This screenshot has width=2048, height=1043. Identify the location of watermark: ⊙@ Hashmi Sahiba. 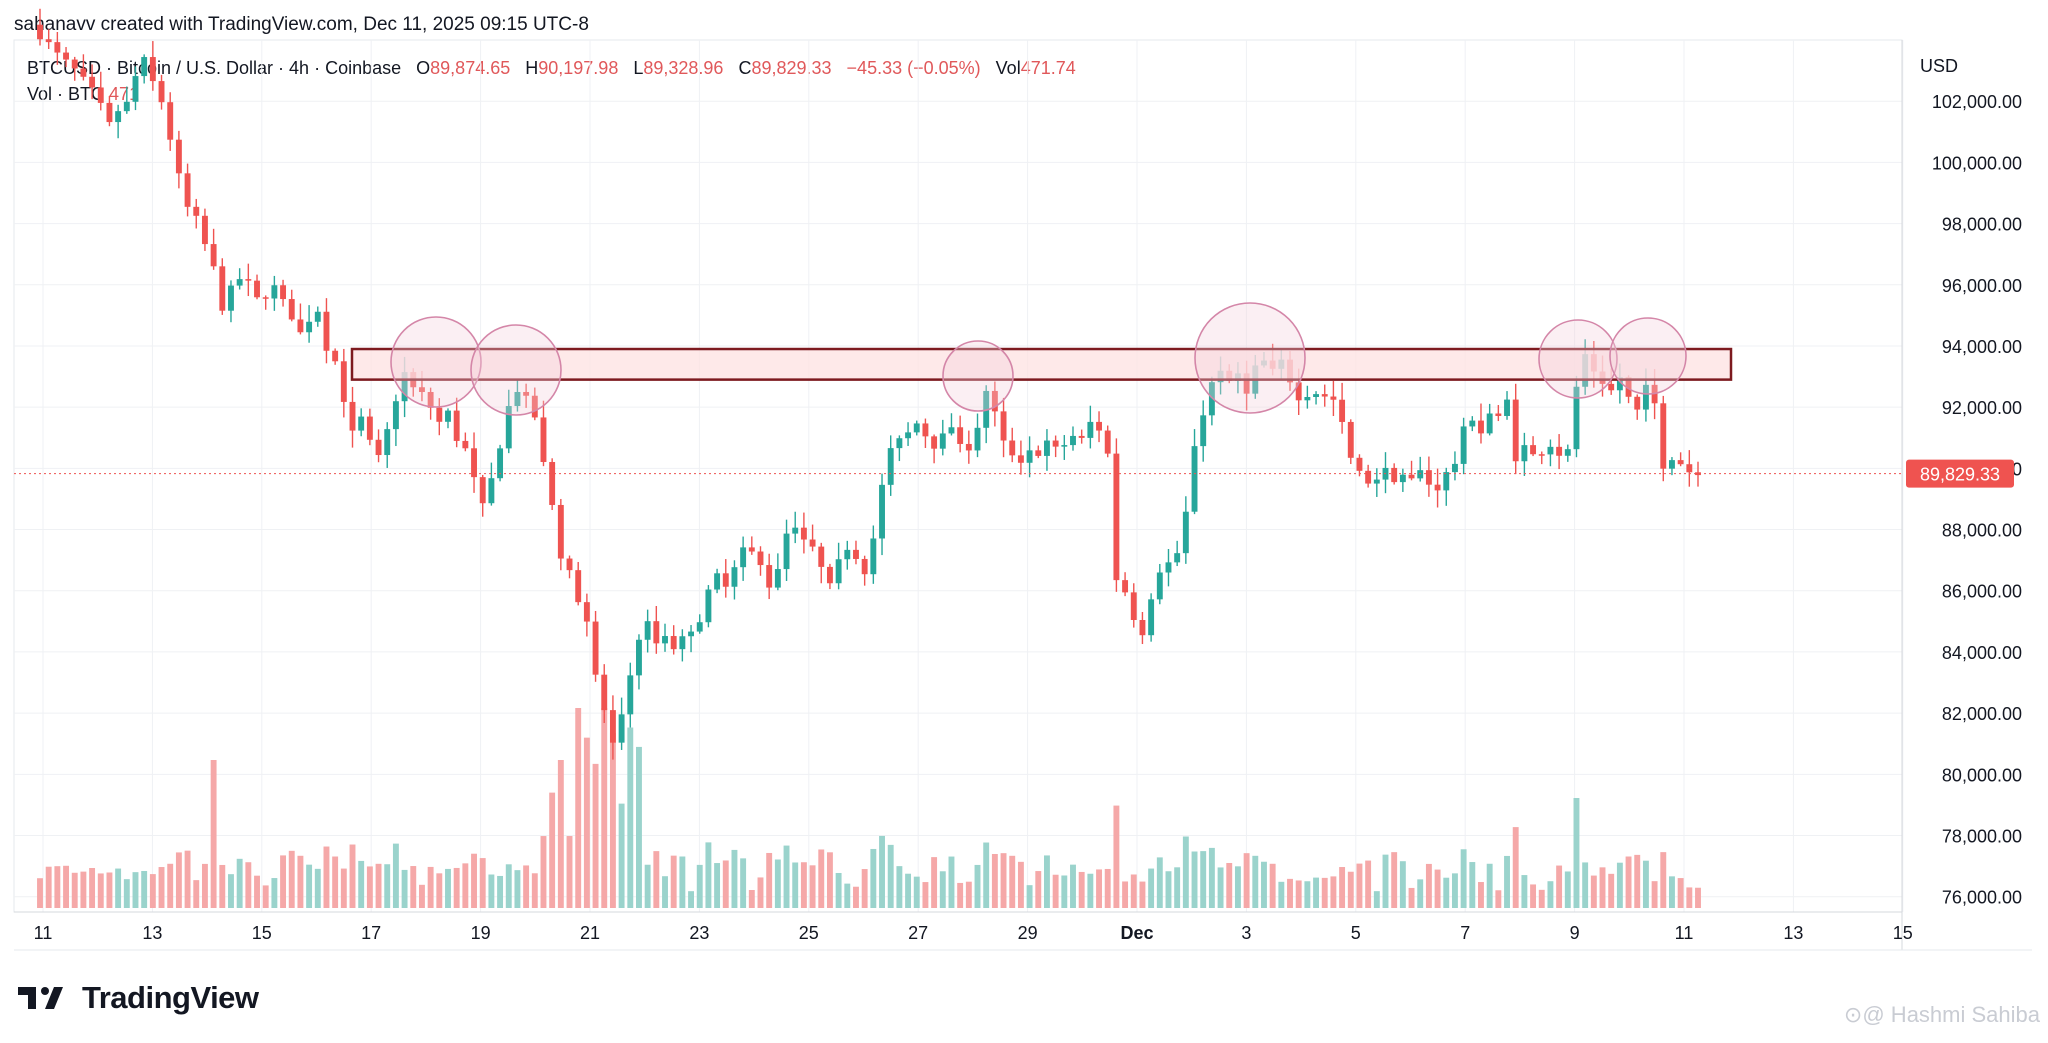
(1941, 1014).